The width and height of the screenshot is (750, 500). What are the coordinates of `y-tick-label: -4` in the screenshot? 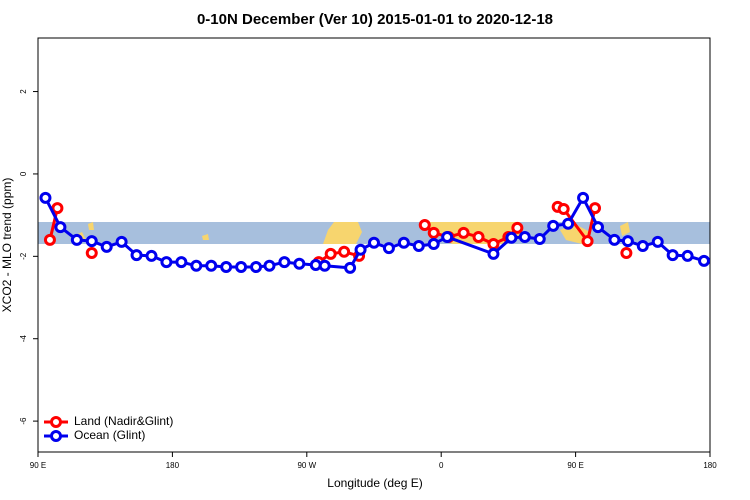 It's located at (23, 339).